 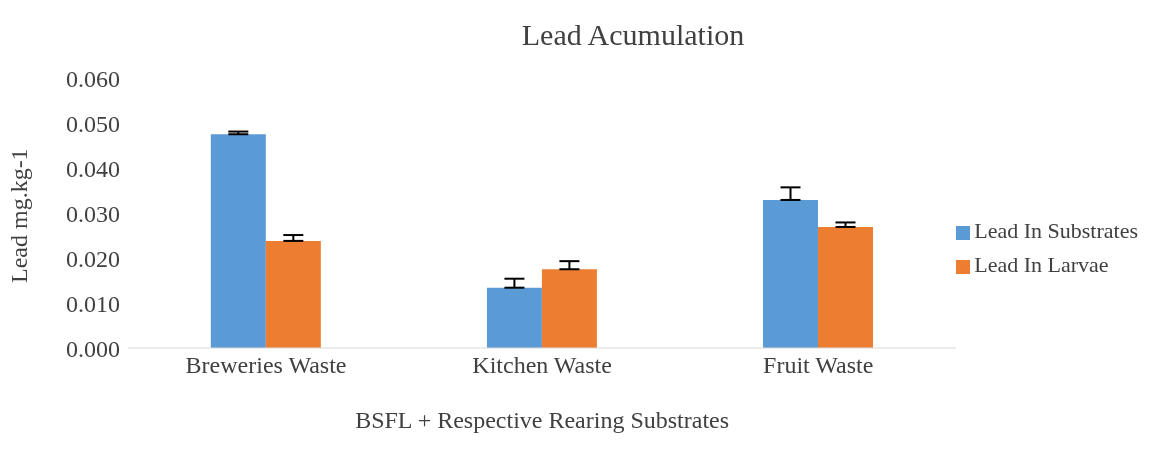 What do you see at coordinates (93, 168) in the screenshot?
I see `y-tick-label: 0.040` at bounding box center [93, 168].